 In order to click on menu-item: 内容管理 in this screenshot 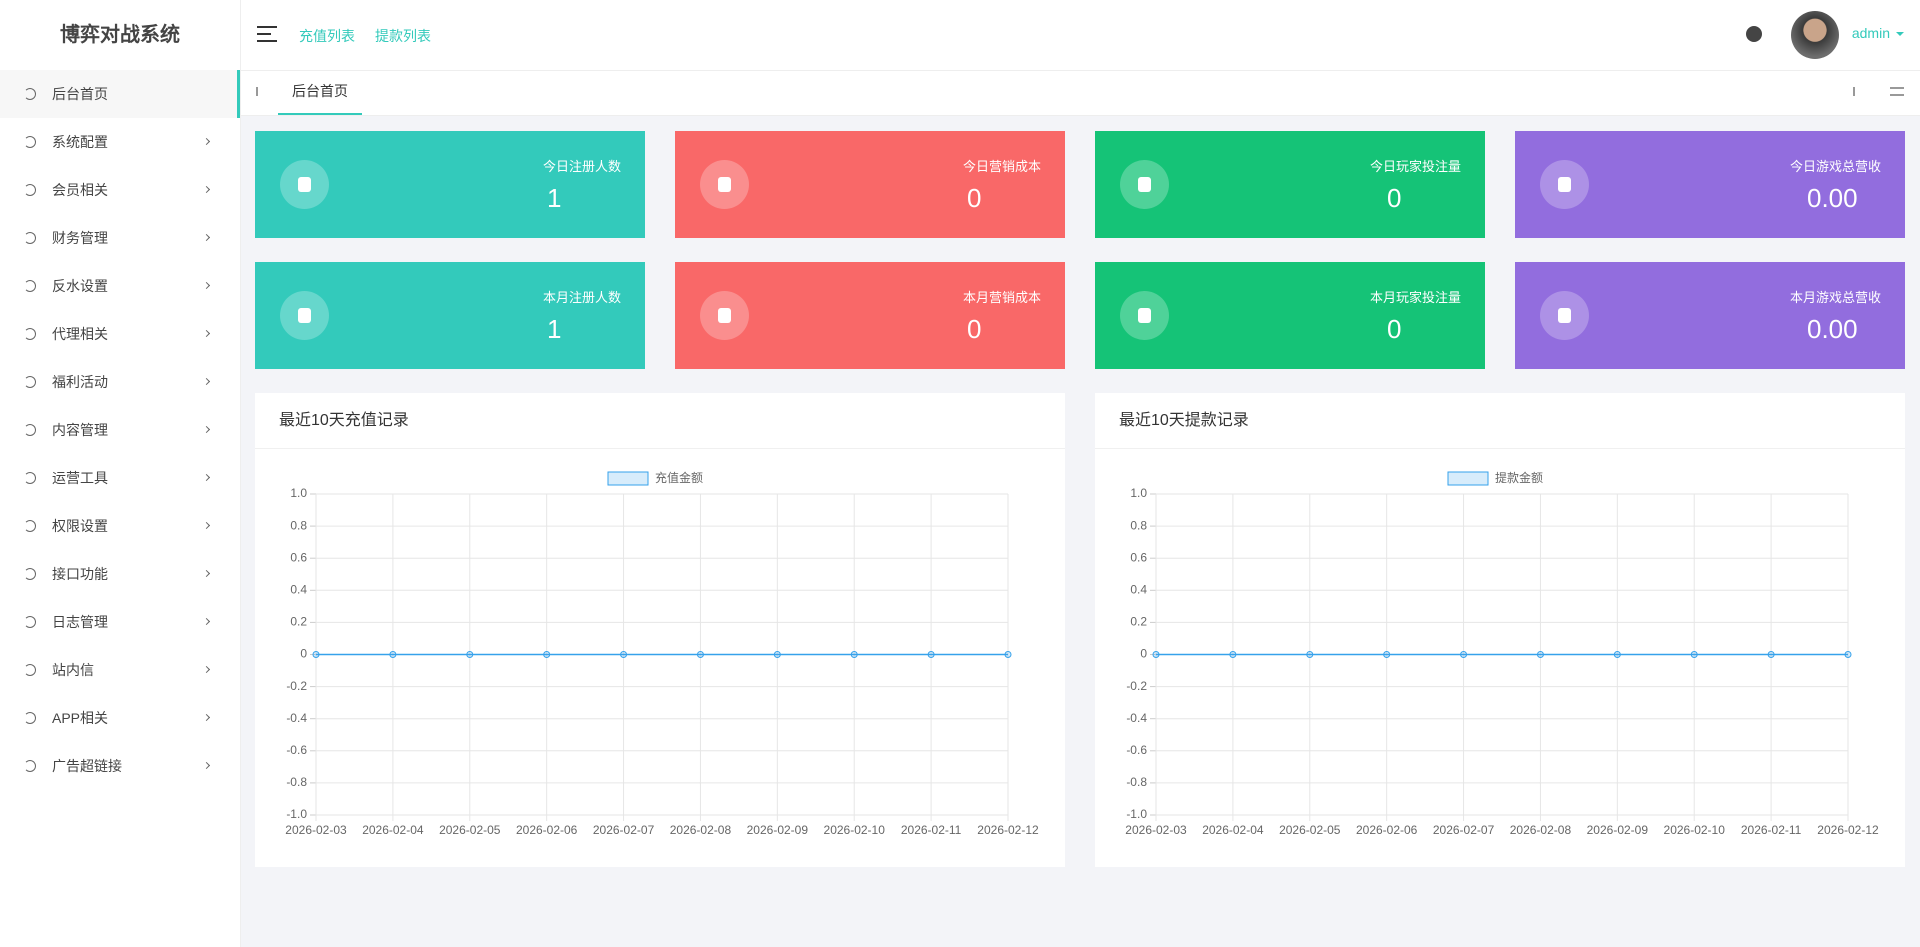, I will do `click(120, 430)`.